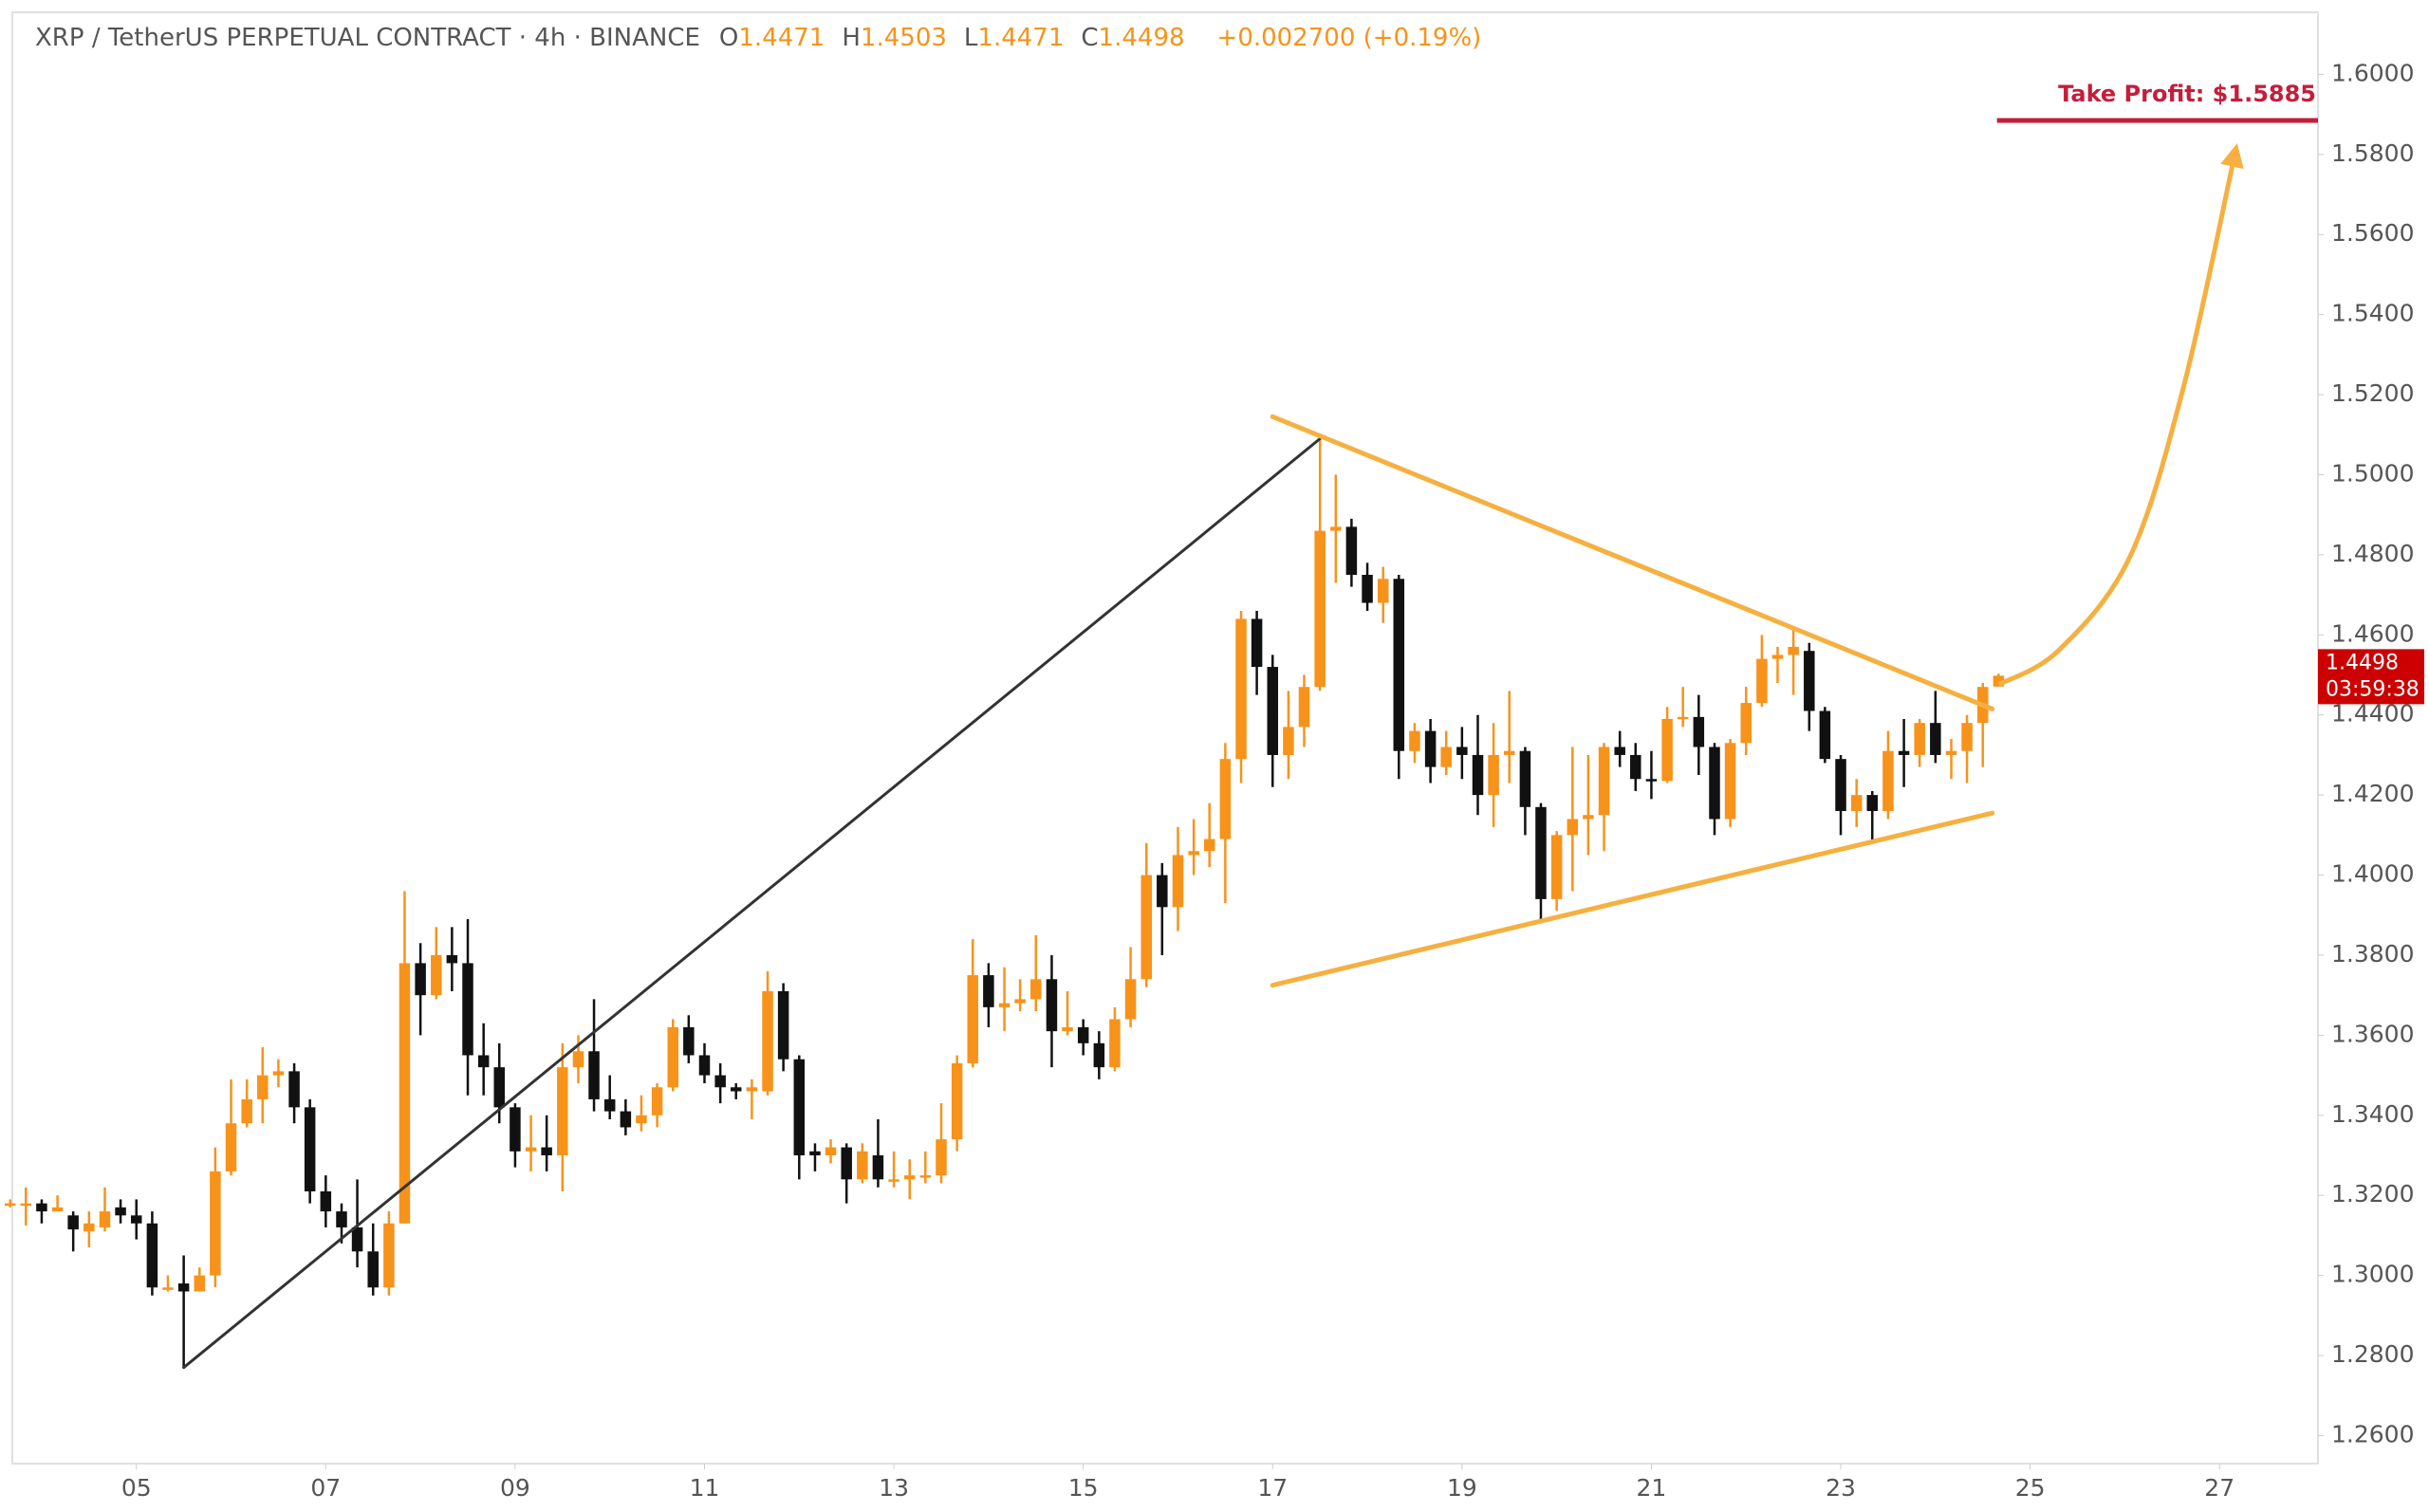 This screenshot has width=2429, height=1512. What do you see at coordinates (2372, 954) in the screenshot?
I see `y-tick-label: 1.3800` at bounding box center [2372, 954].